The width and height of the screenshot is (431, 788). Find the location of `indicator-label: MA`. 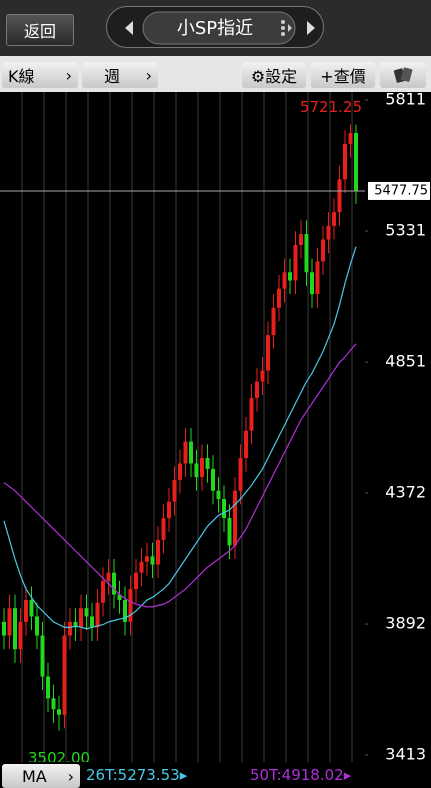

indicator-label: MA is located at coordinates (34, 776).